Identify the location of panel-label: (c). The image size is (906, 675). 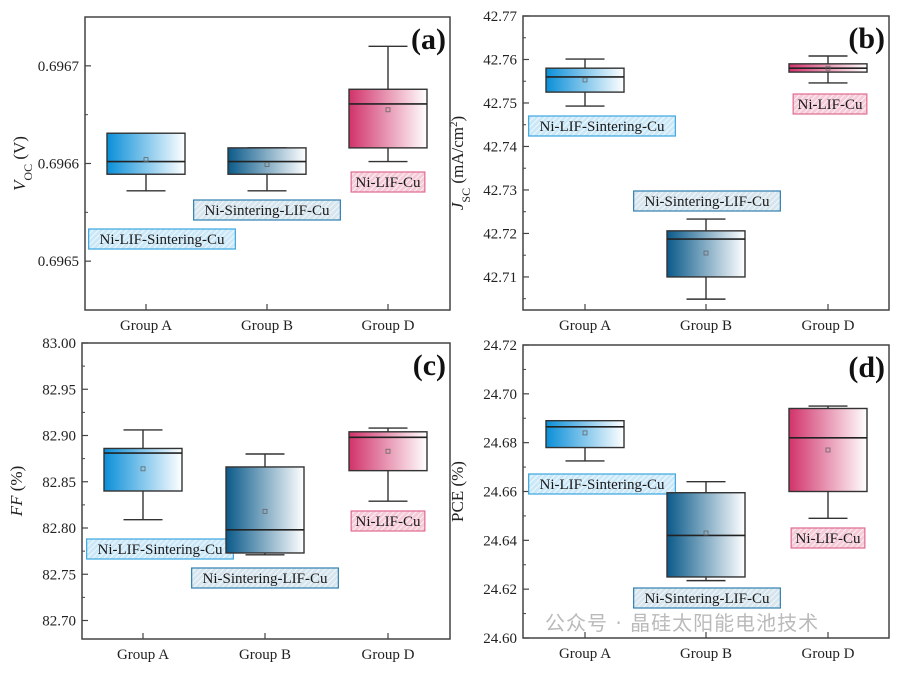
(429, 365).